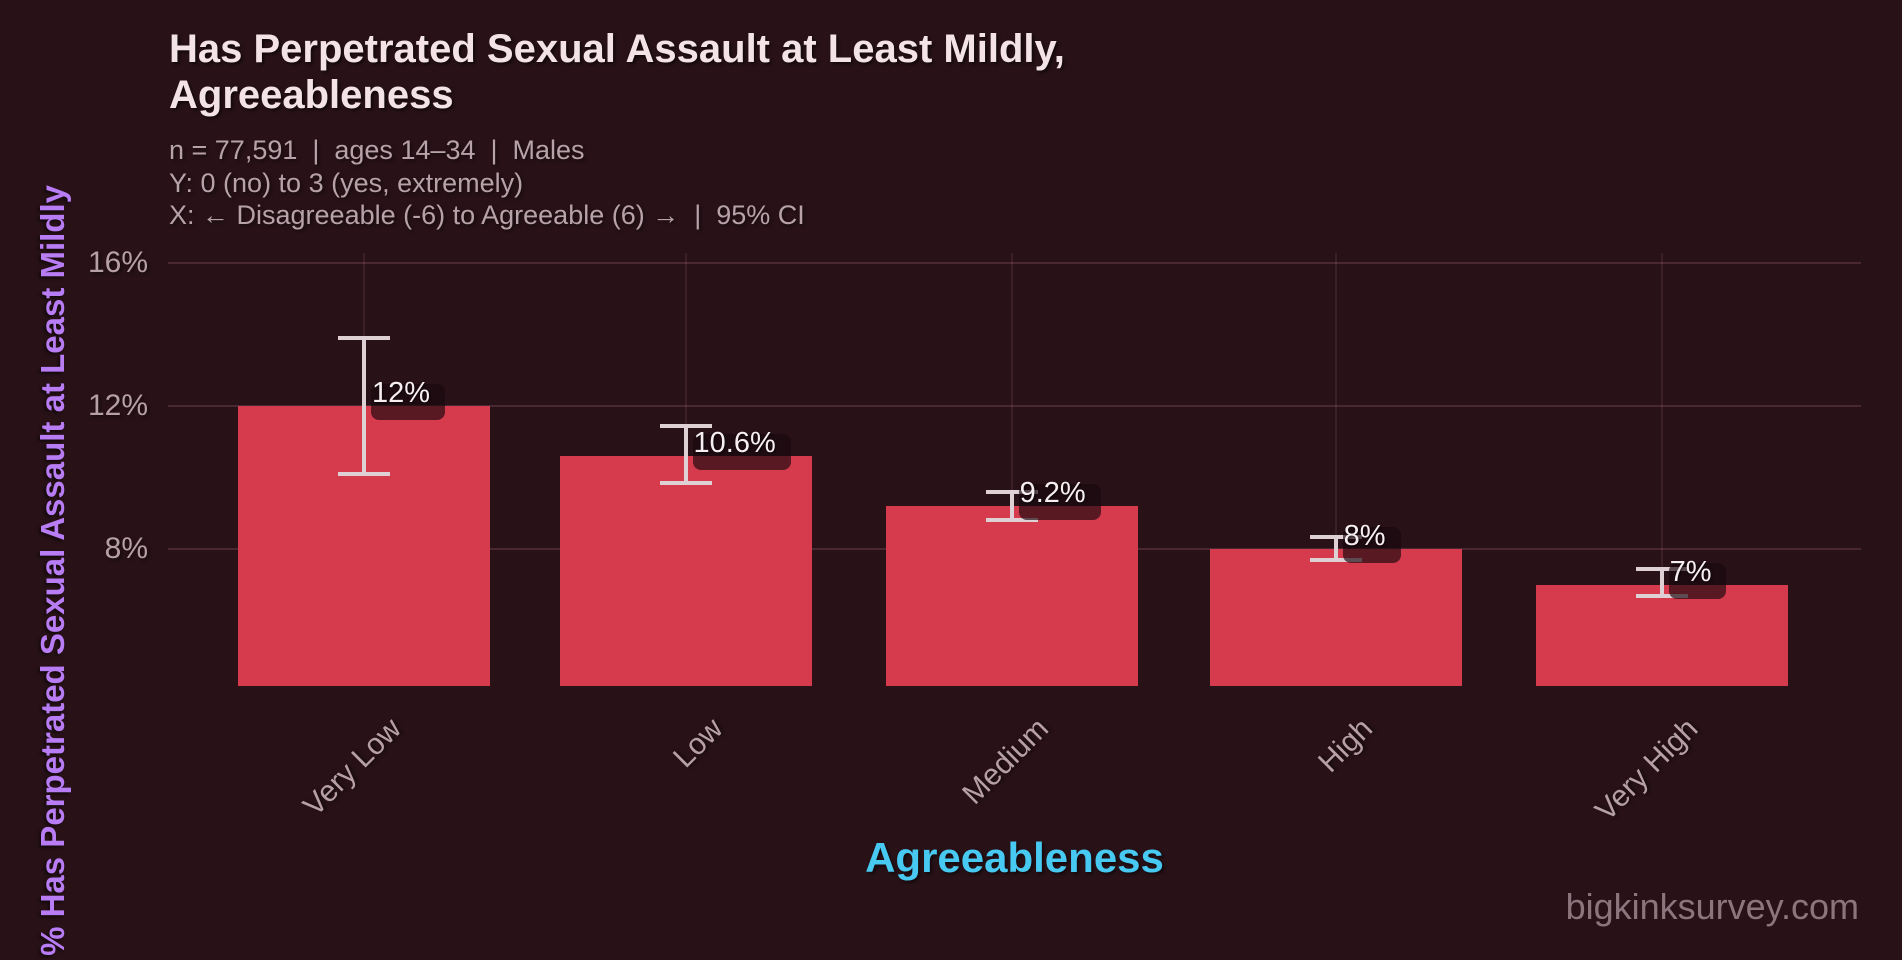 This screenshot has width=1902, height=960. Describe the element at coordinates (1690, 571) in the screenshot. I see `value-label-text: 7%` at that location.